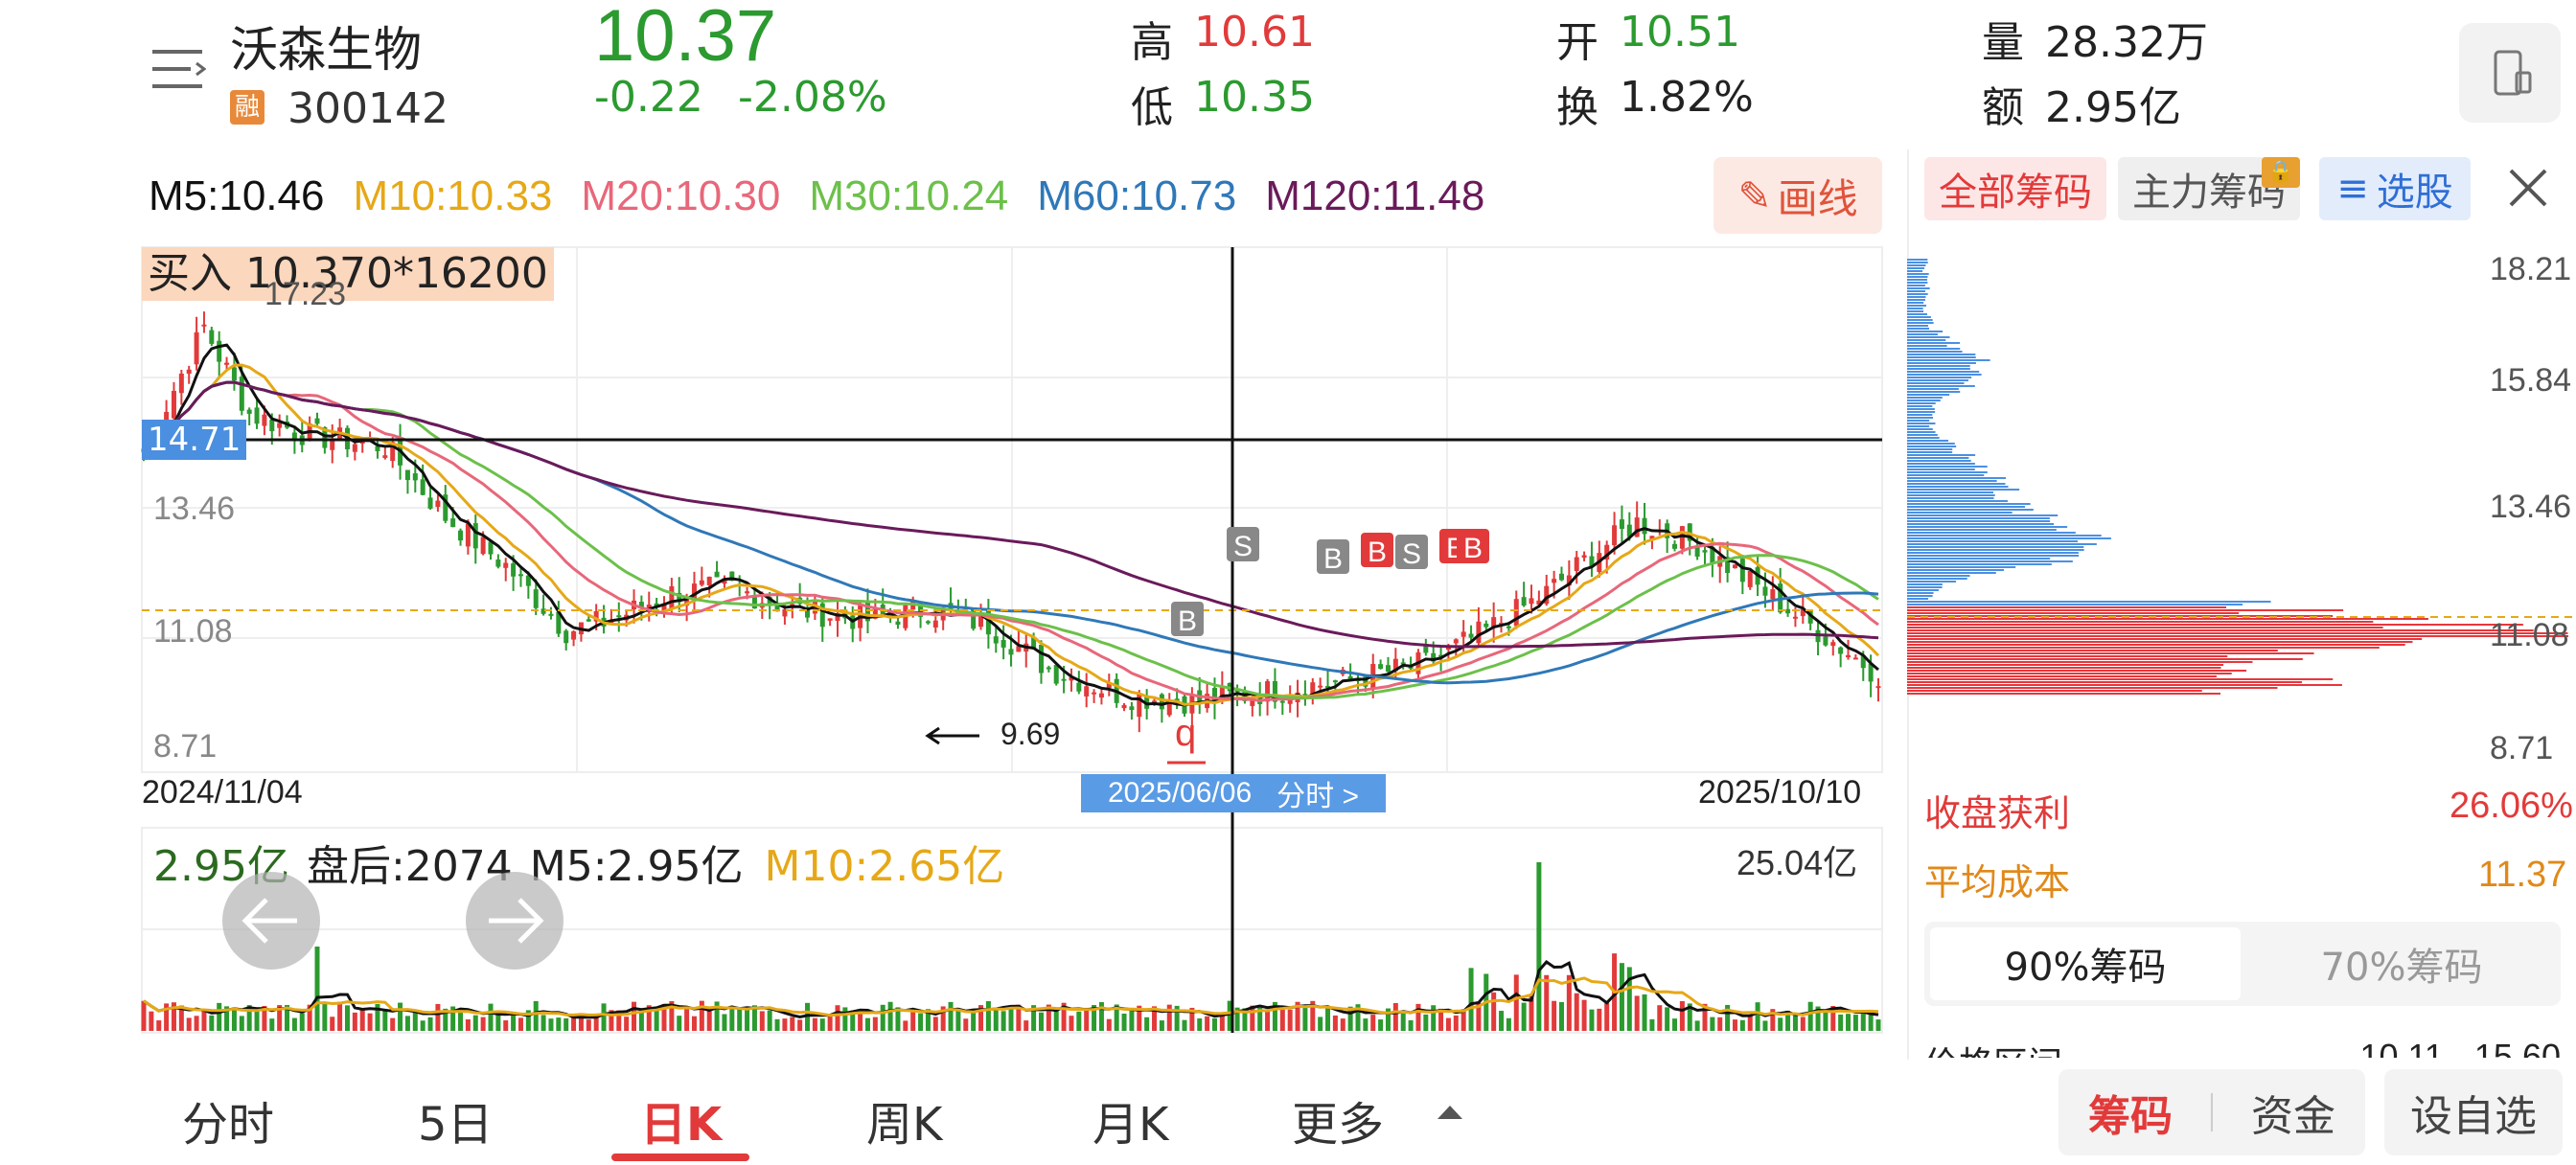 The width and height of the screenshot is (2576, 1165). I want to click on tab-more: 更多, so click(1338, 1125).